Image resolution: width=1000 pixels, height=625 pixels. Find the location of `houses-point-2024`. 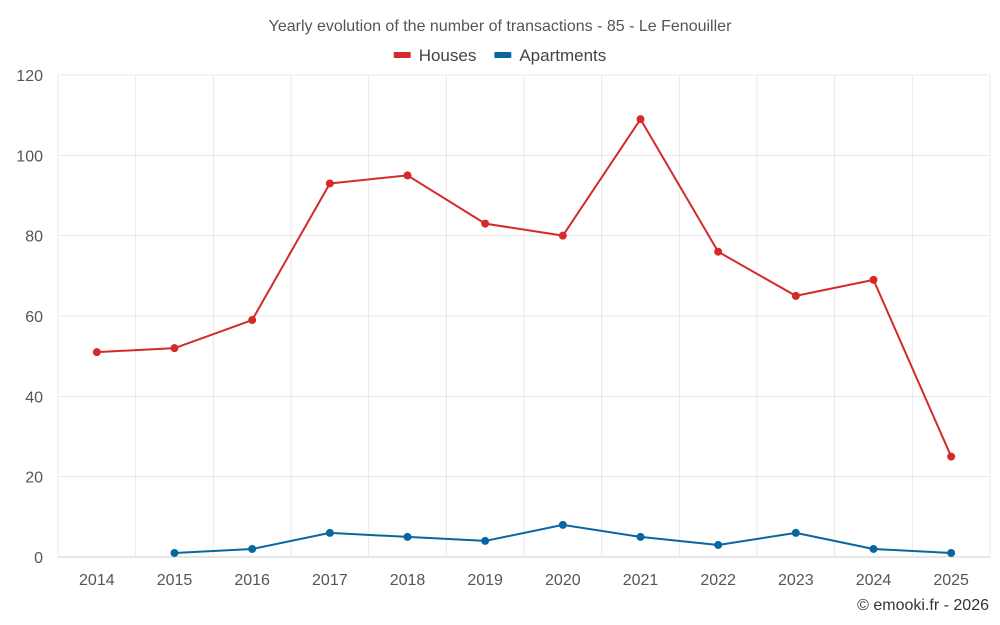

houses-point-2024 is located at coordinates (873, 279).